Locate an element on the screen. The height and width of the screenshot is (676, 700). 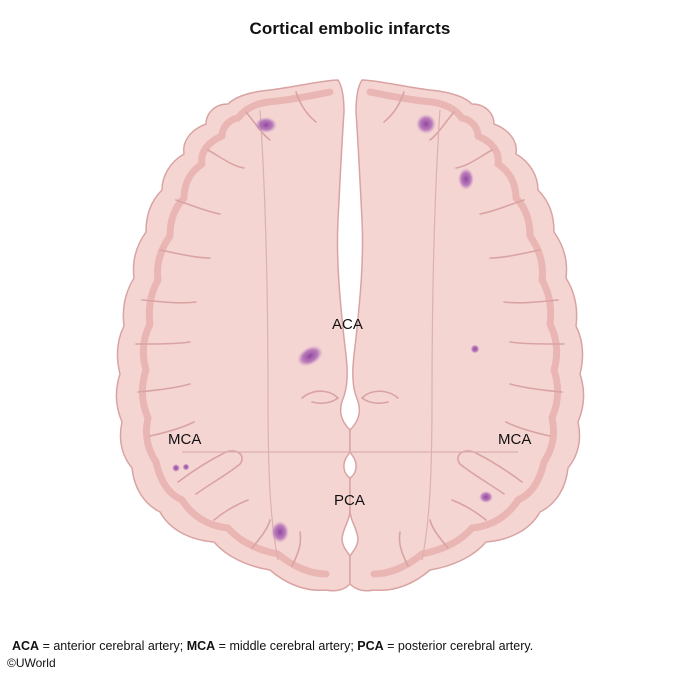
figure-title: Cortical embolic infarcts is located at coordinates (350, 28).